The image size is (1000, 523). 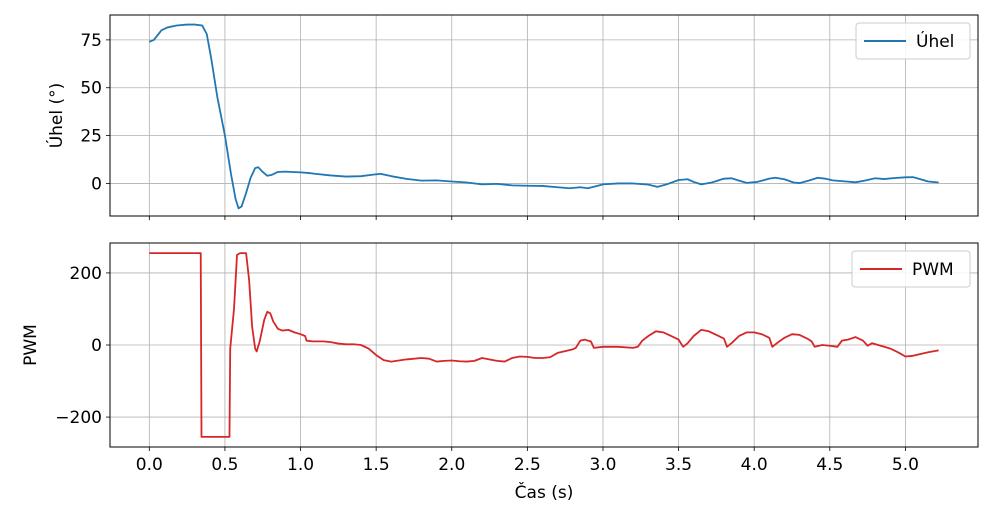 I want to click on legend-box-angle, so click(x=913, y=41).